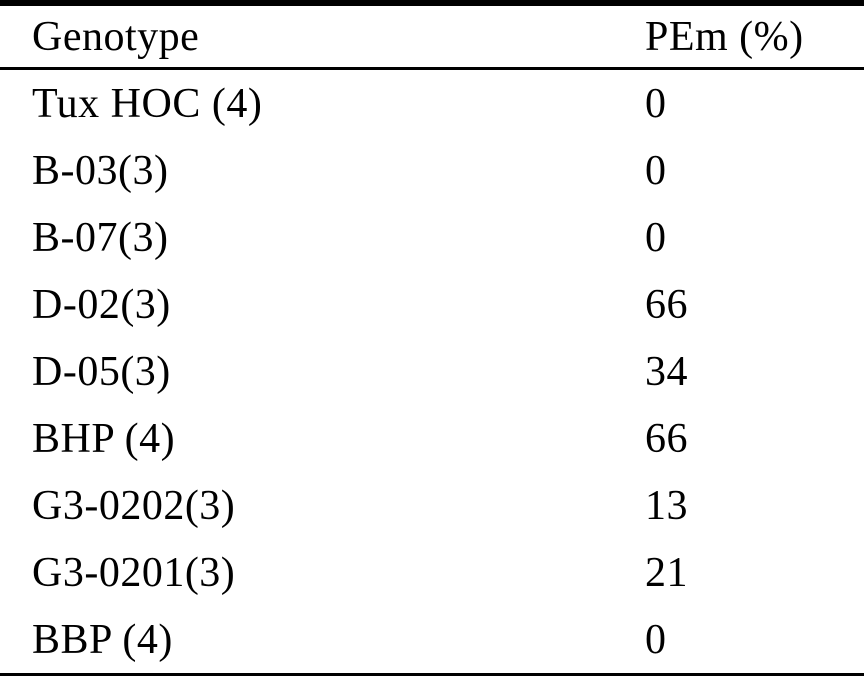 The image size is (864, 680). I want to click on column-header-genotype: Genotype, so click(116, 36).